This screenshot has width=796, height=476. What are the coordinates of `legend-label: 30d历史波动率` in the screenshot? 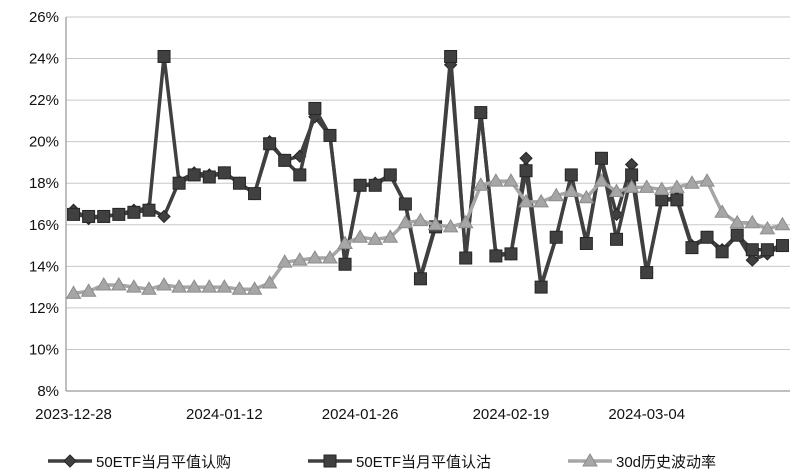 It's located at (666, 462).